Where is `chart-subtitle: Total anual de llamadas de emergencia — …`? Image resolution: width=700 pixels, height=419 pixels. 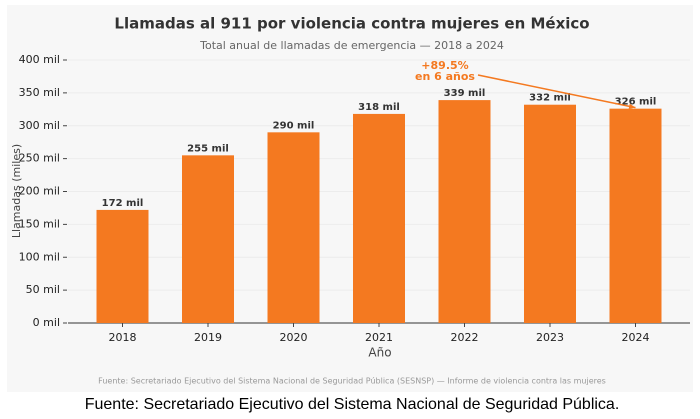
chart-subtitle: Total anual de llamadas de emergencia — … is located at coordinates (351, 45).